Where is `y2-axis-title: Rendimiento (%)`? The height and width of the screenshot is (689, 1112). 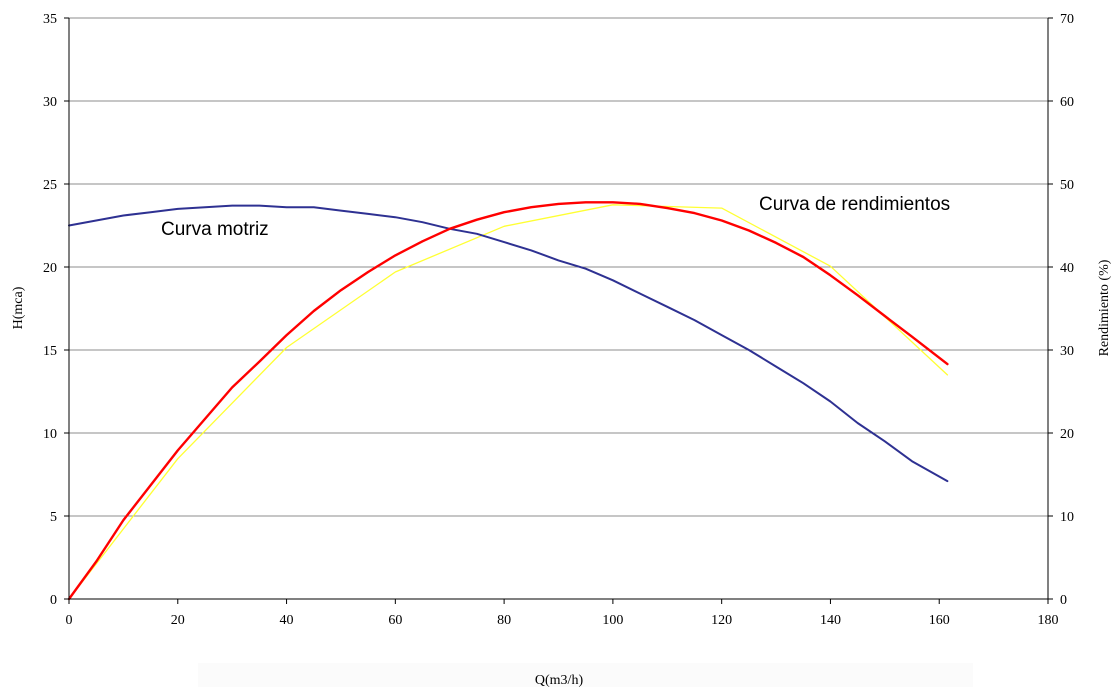
y2-axis-title: Rendimiento (%) is located at coordinates (1104, 307).